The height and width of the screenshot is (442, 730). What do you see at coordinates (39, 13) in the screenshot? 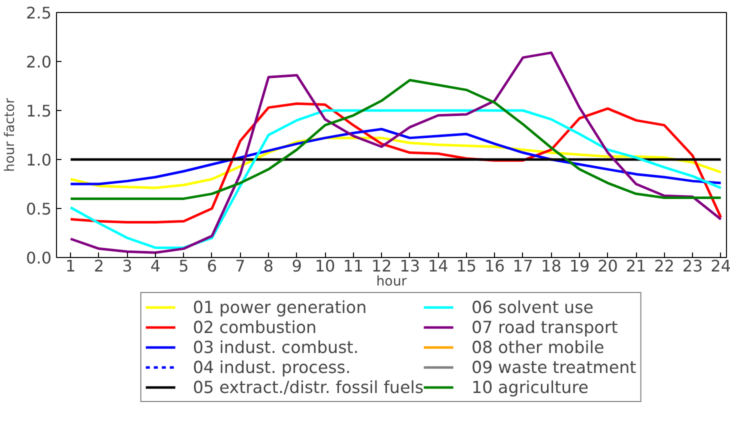
I see `y-tick-label: 2.5` at bounding box center [39, 13].